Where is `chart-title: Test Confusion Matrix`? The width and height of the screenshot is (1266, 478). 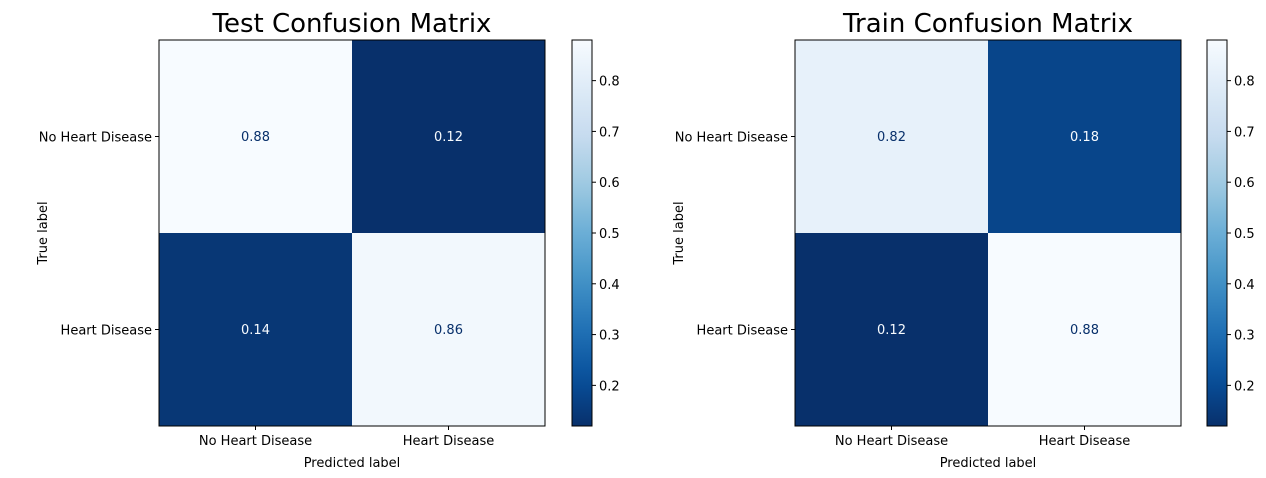 chart-title: Test Confusion Matrix is located at coordinates (352, 24).